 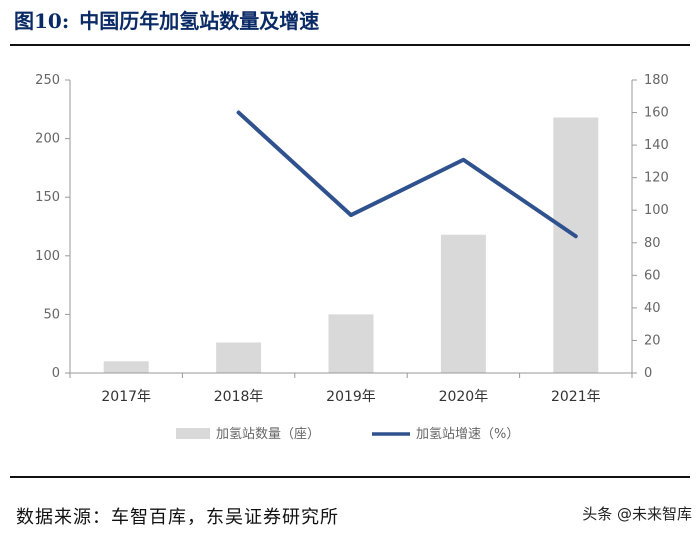 I want to click on y-right-tick-label: 20, so click(x=652, y=340).